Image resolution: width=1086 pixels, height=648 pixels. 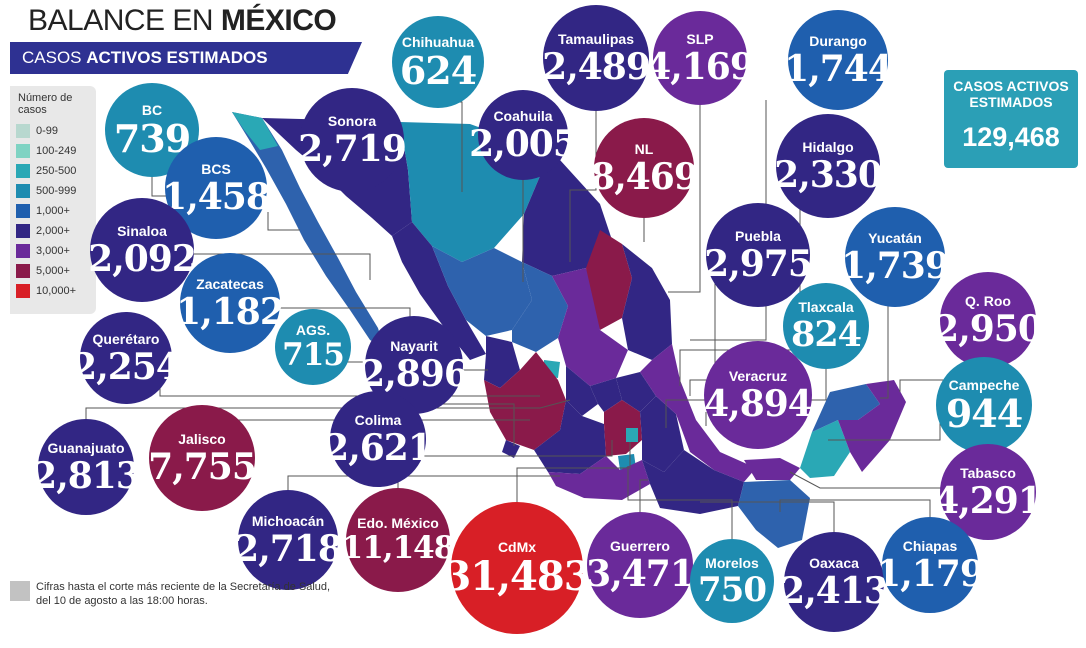 I want to click on state-value: 4,291, so click(x=988, y=500).